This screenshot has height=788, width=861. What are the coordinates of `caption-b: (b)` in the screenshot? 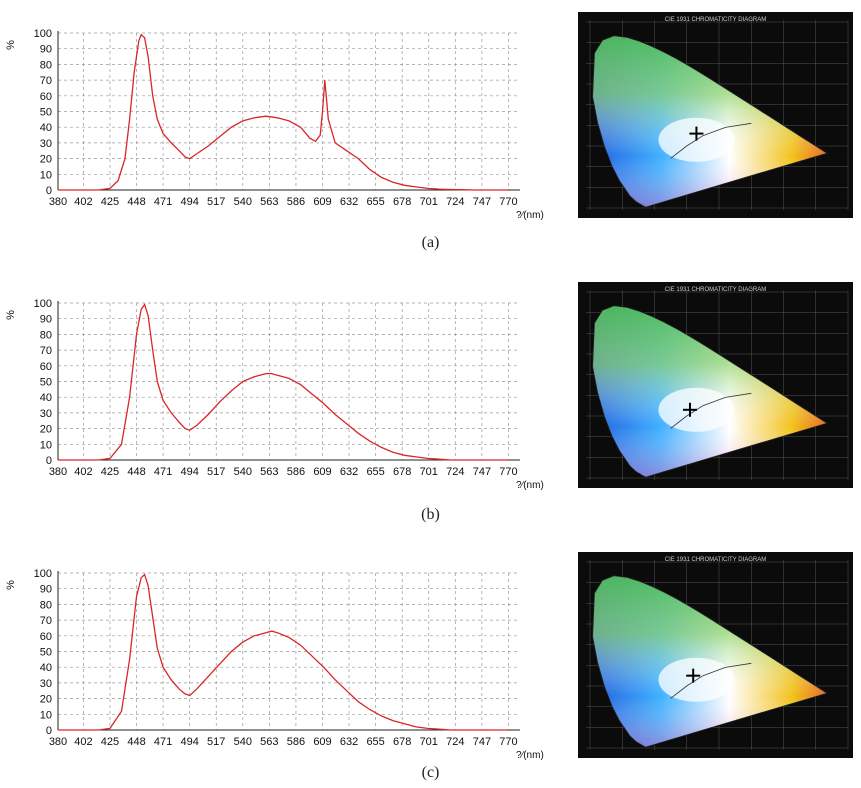 It's located at (430, 514).